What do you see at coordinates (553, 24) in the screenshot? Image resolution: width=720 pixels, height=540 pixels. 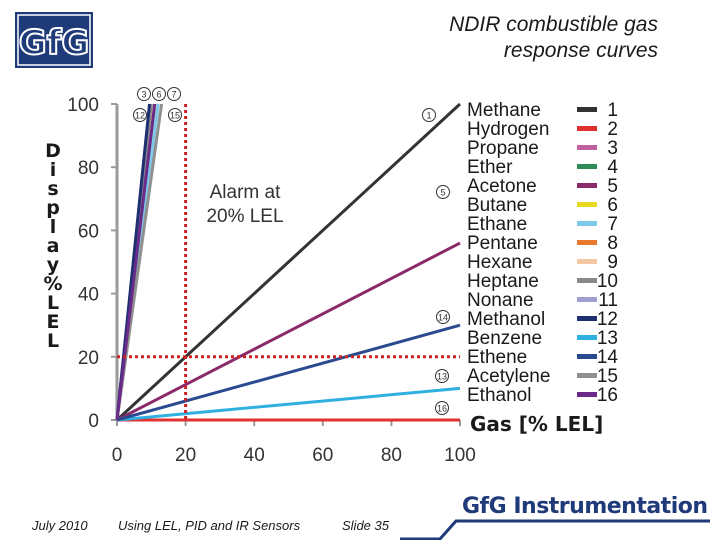 I see `title-line-1: NDIR combustible gas` at bounding box center [553, 24].